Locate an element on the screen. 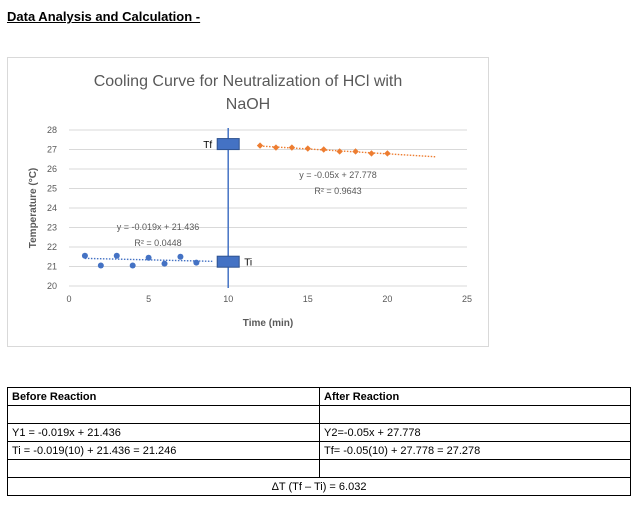  before-reaction-header: Before Reaction is located at coordinates (163, 396).